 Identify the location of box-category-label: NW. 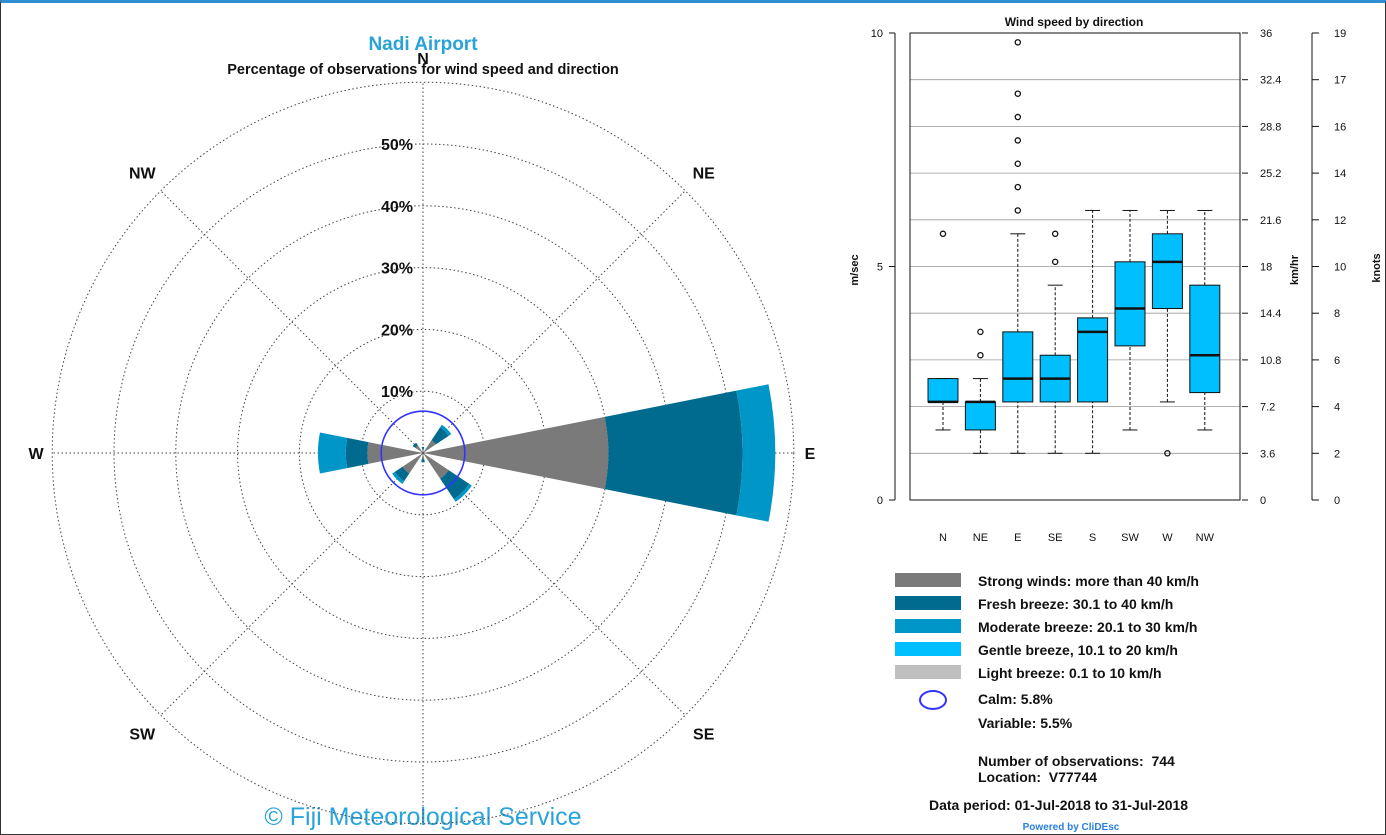
(1205, 538).